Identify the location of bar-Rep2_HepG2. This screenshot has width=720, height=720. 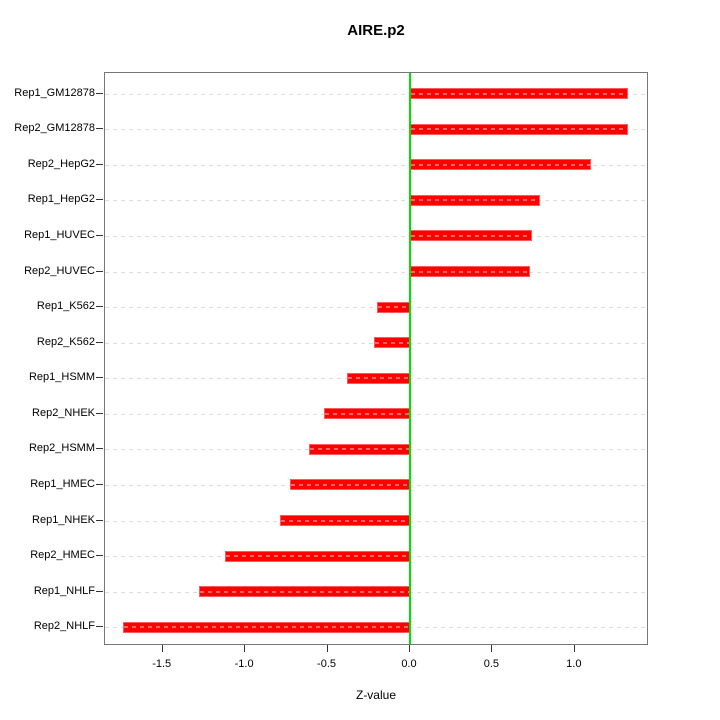
(500, 165).